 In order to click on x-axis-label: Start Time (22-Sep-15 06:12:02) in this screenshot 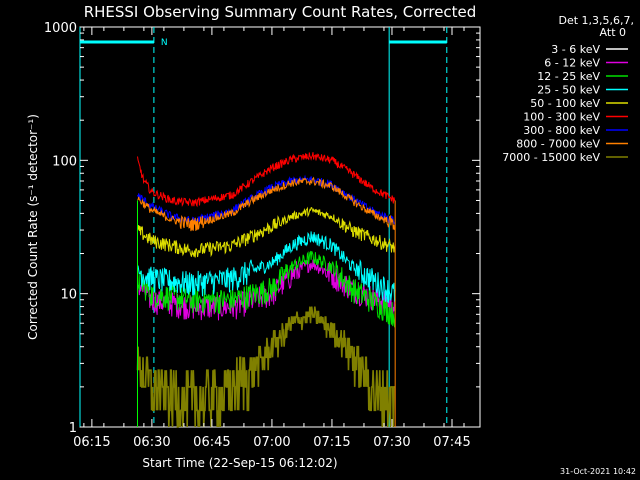, I will do `click(239, 463)`.